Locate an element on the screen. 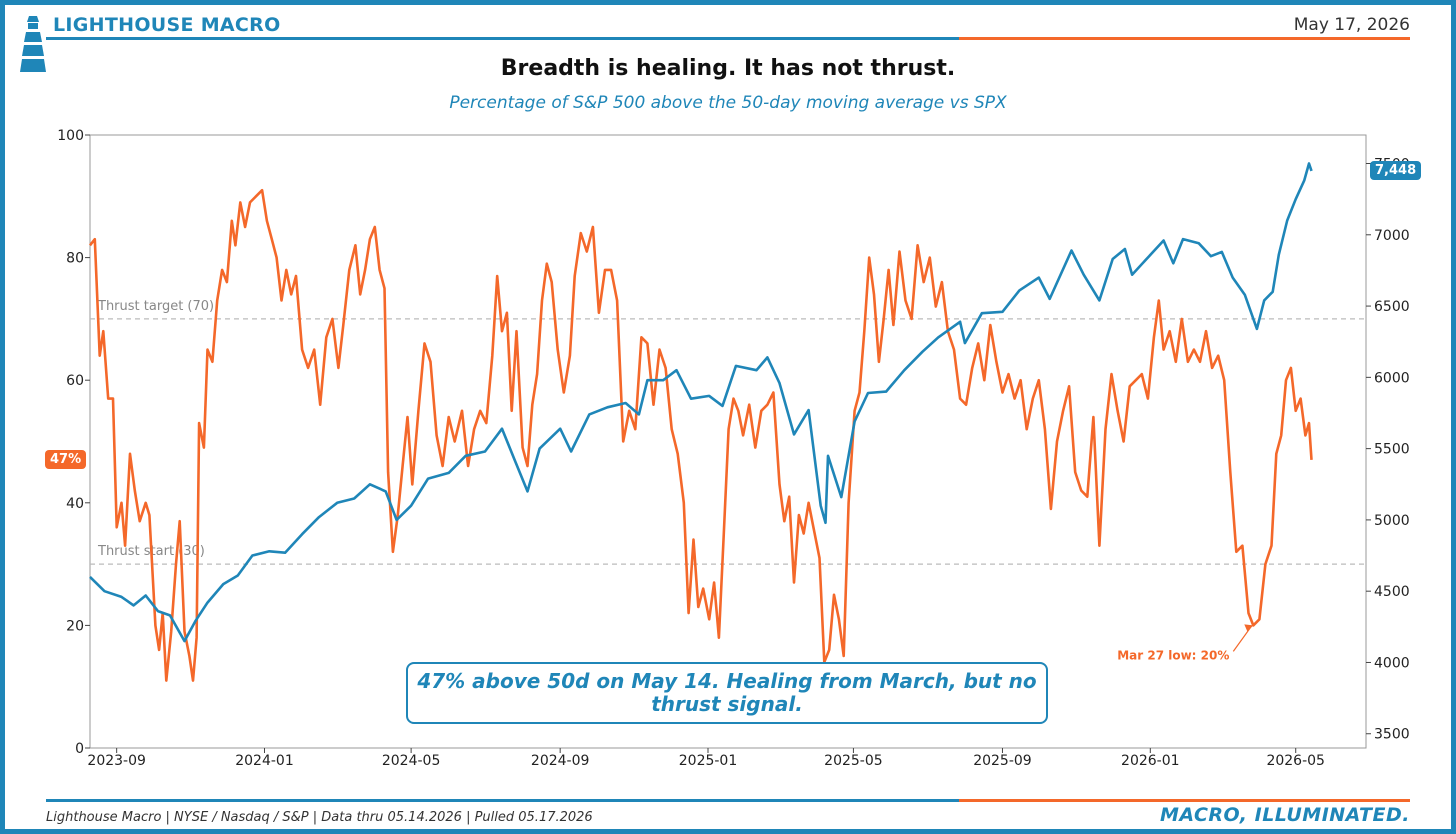  footer-tagline: MACRO, ILLUMINATED. is located at coordinates (1284, 815).